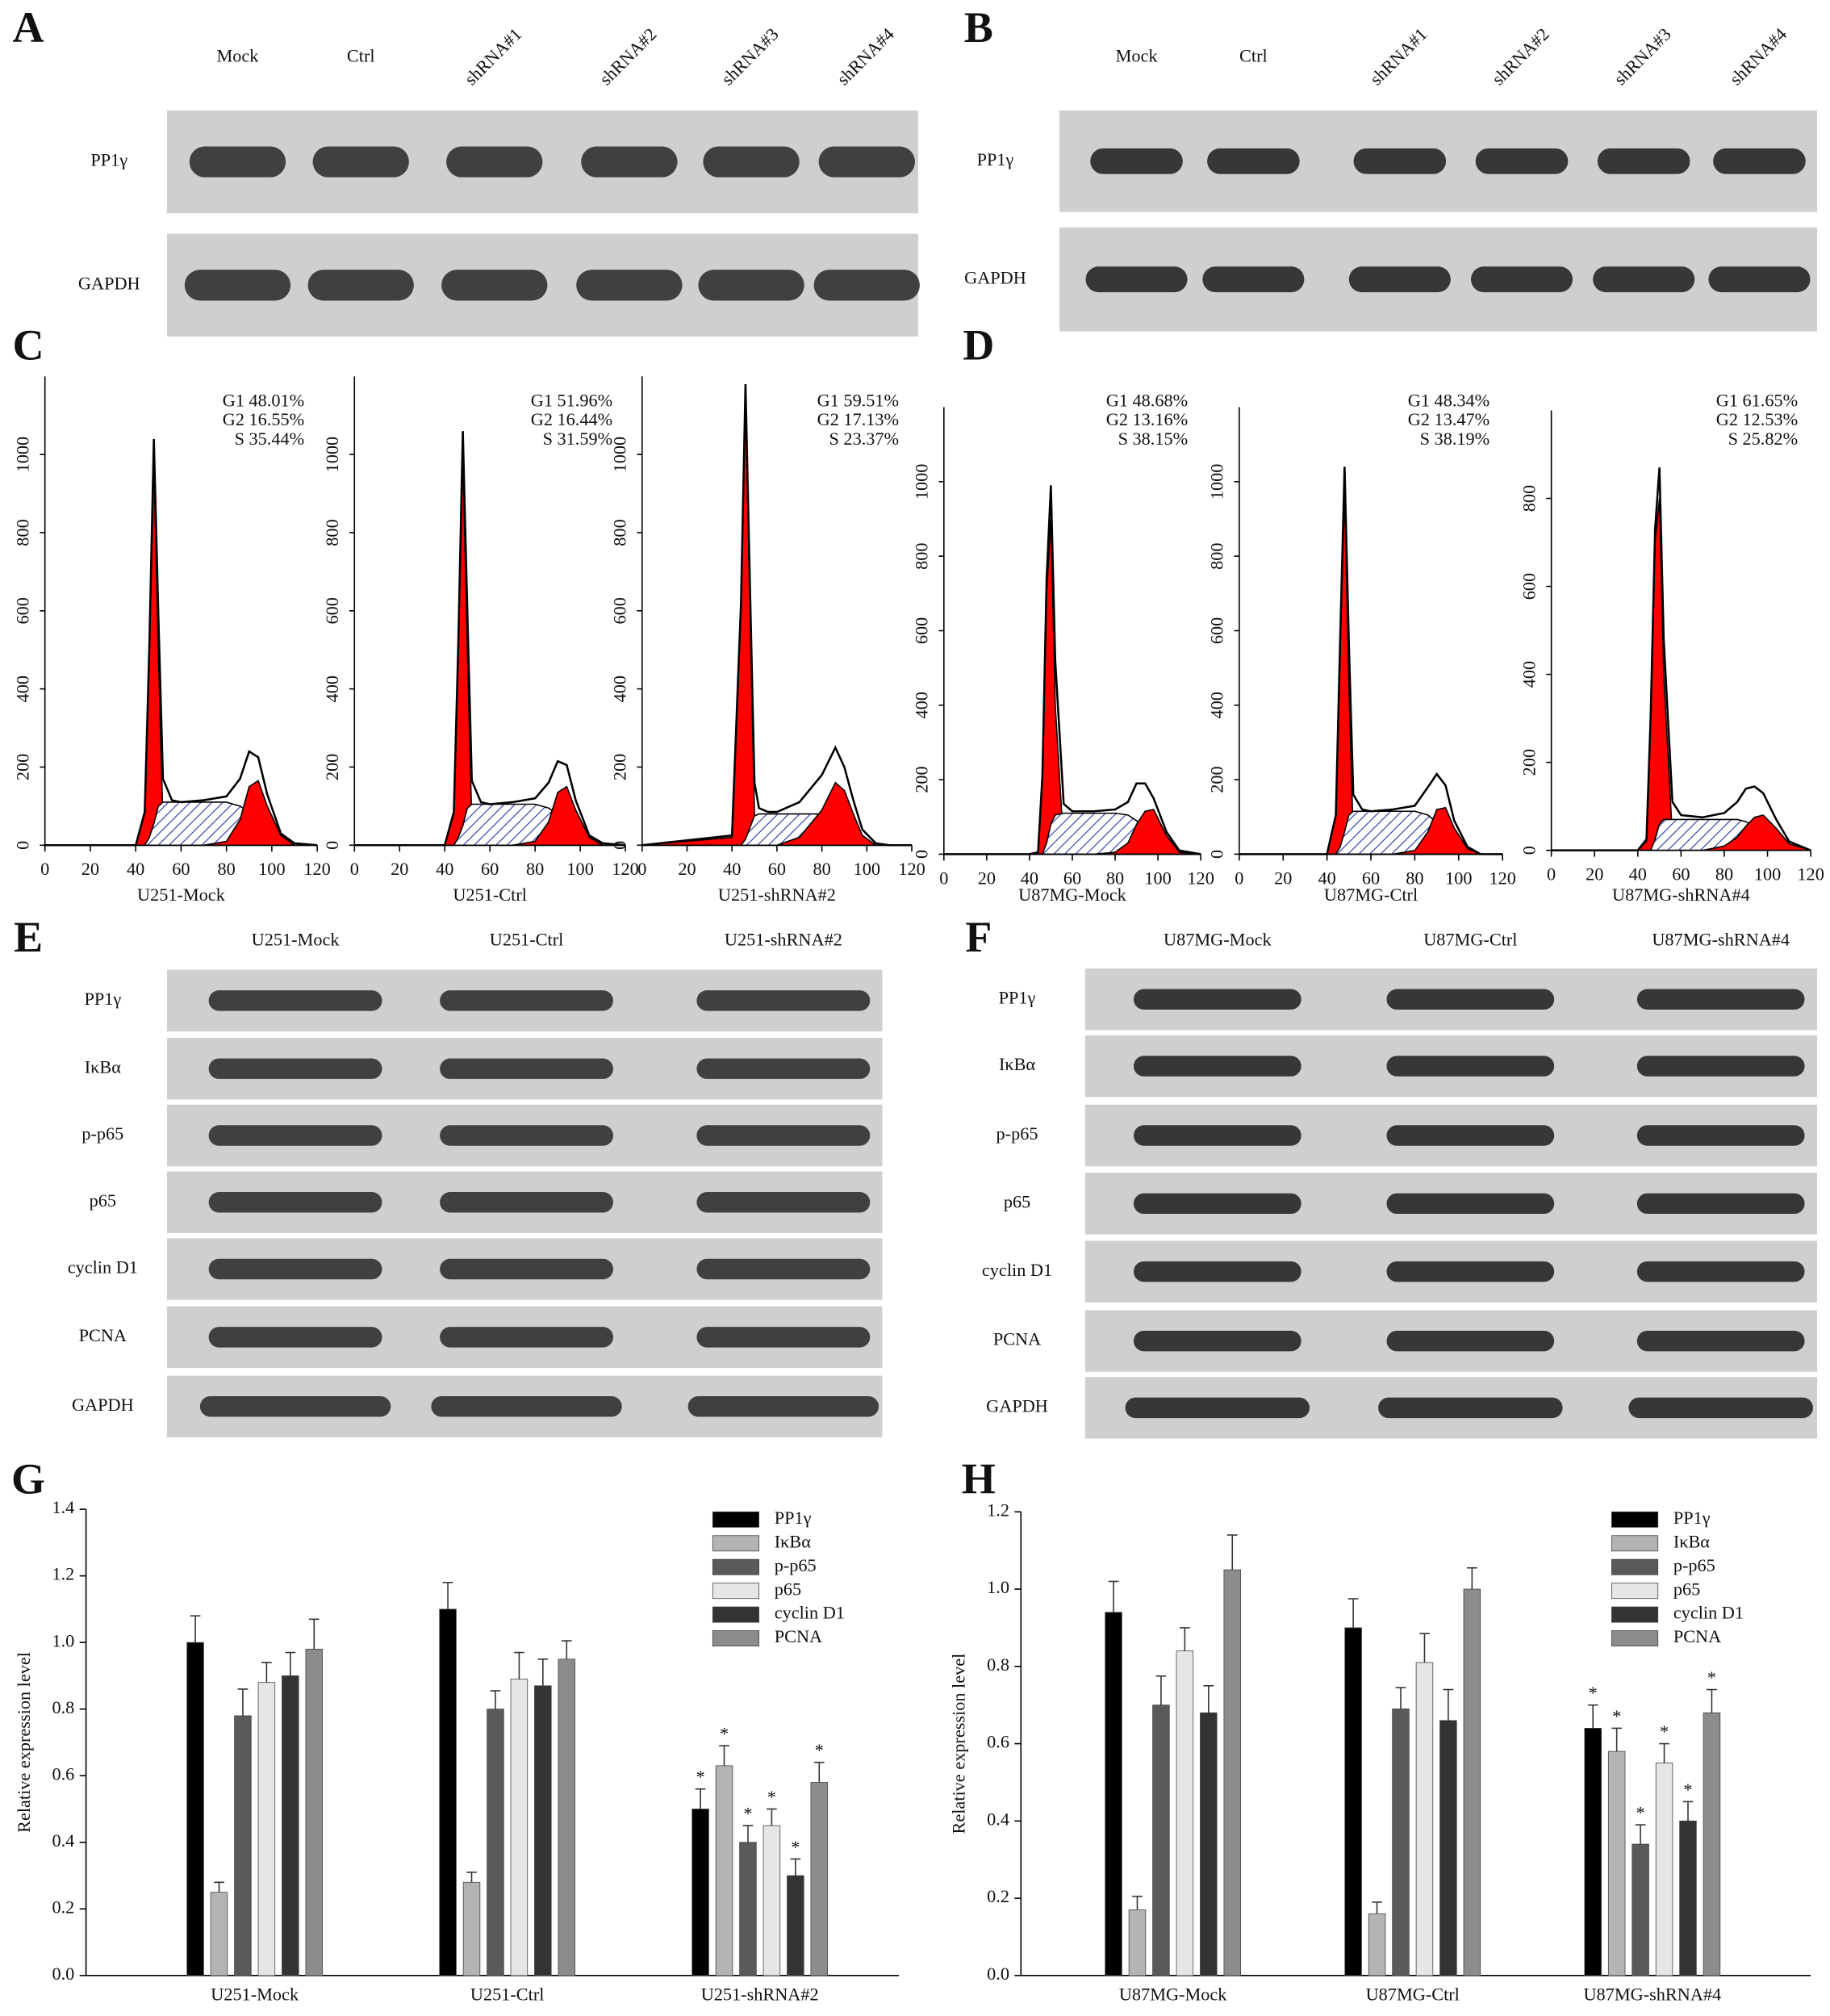 The width and height of the screenshot is (1830, 2016). What do you see at coordinates (1017, 1270) in the screenshot?
I see `row-label: cyclin D1` at bounding box center [1017, 1270].